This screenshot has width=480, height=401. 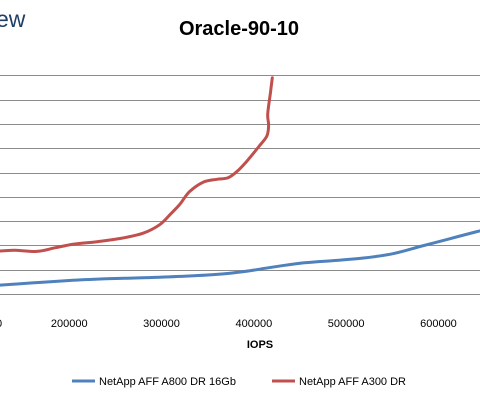 I want to click on x-tick-label-0: 200000, so click(x=69, y=324).